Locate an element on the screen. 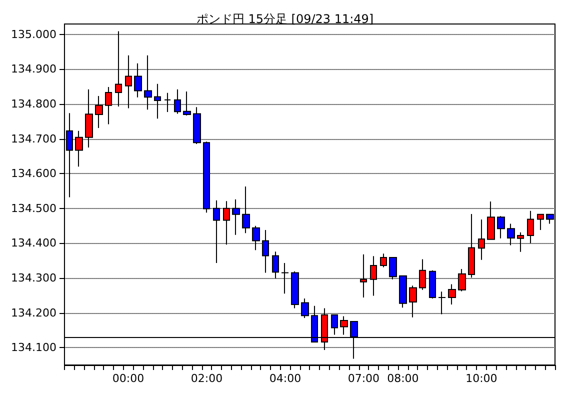 The height and width of the screenshot is (398, 570). y-tick-label: 134.400 is located at coordinates (33, 243).